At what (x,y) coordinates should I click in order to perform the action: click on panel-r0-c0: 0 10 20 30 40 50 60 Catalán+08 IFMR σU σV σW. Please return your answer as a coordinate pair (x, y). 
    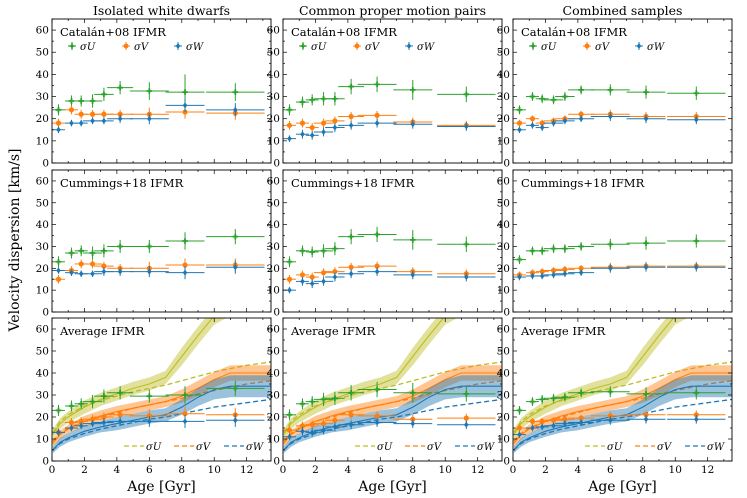
    Looking at the image, I should click on (154, 94).